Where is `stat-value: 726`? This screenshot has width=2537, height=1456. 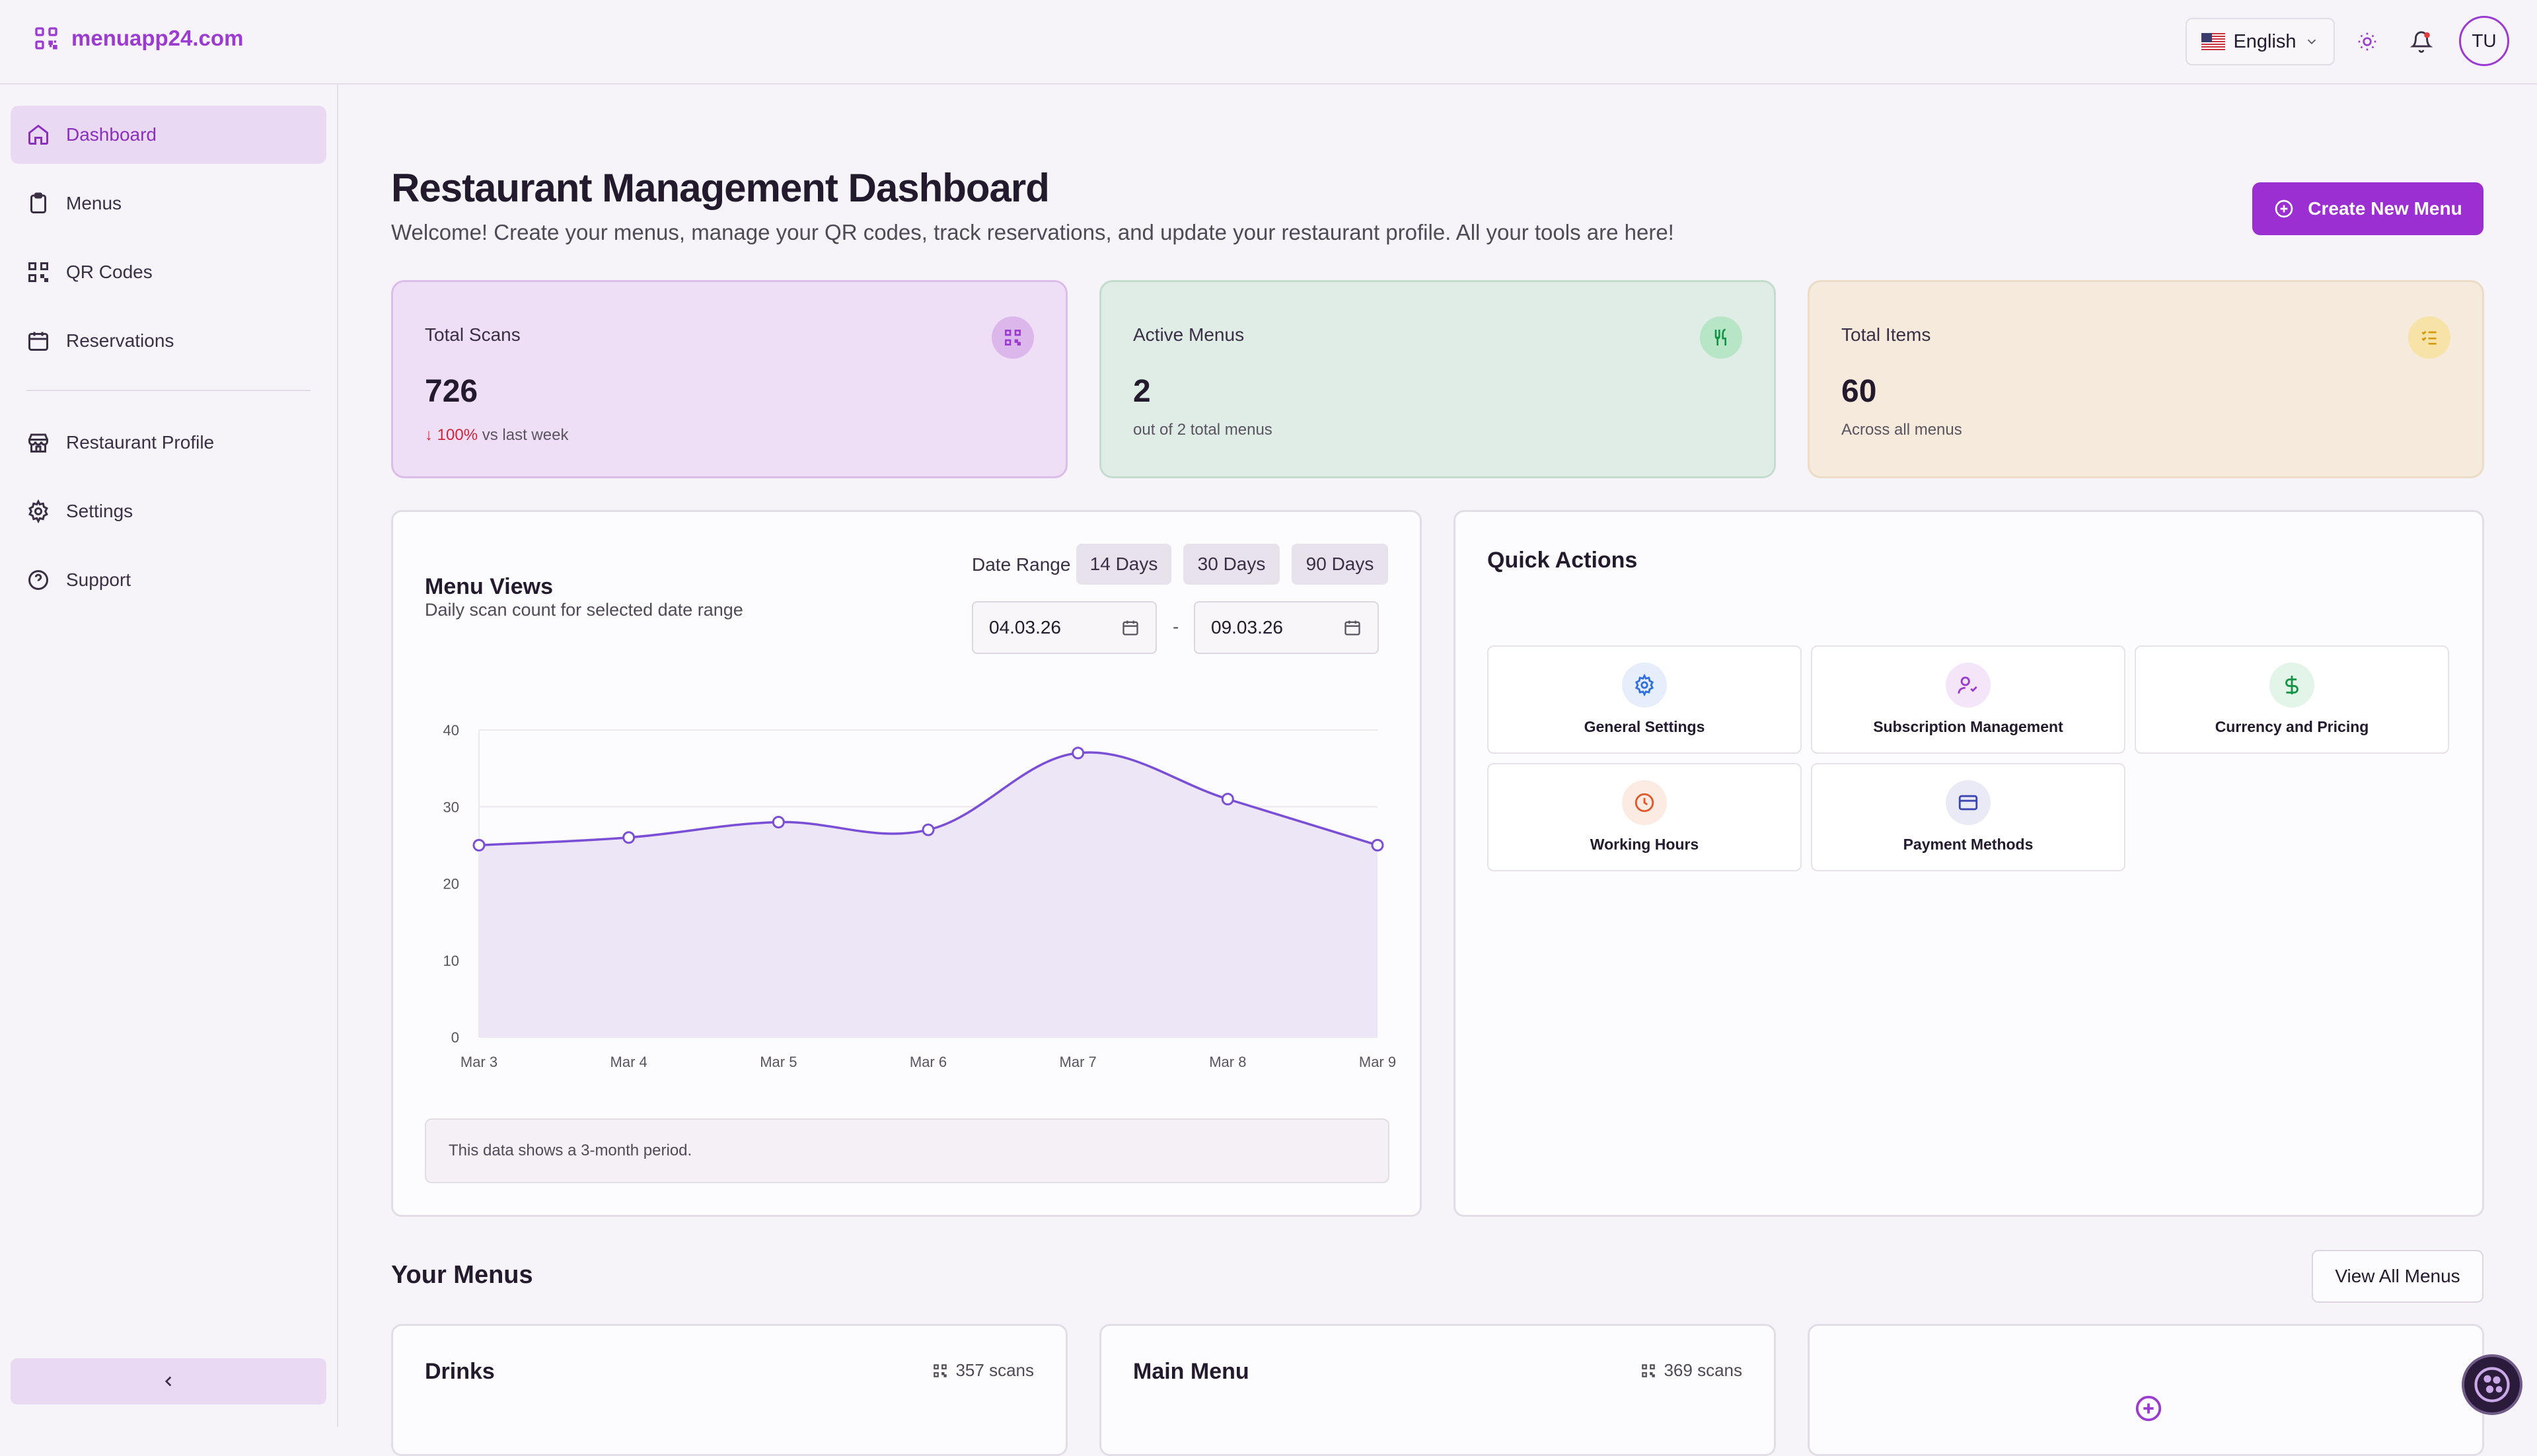 stat-value: 726 is located at coordinates (451, 391).